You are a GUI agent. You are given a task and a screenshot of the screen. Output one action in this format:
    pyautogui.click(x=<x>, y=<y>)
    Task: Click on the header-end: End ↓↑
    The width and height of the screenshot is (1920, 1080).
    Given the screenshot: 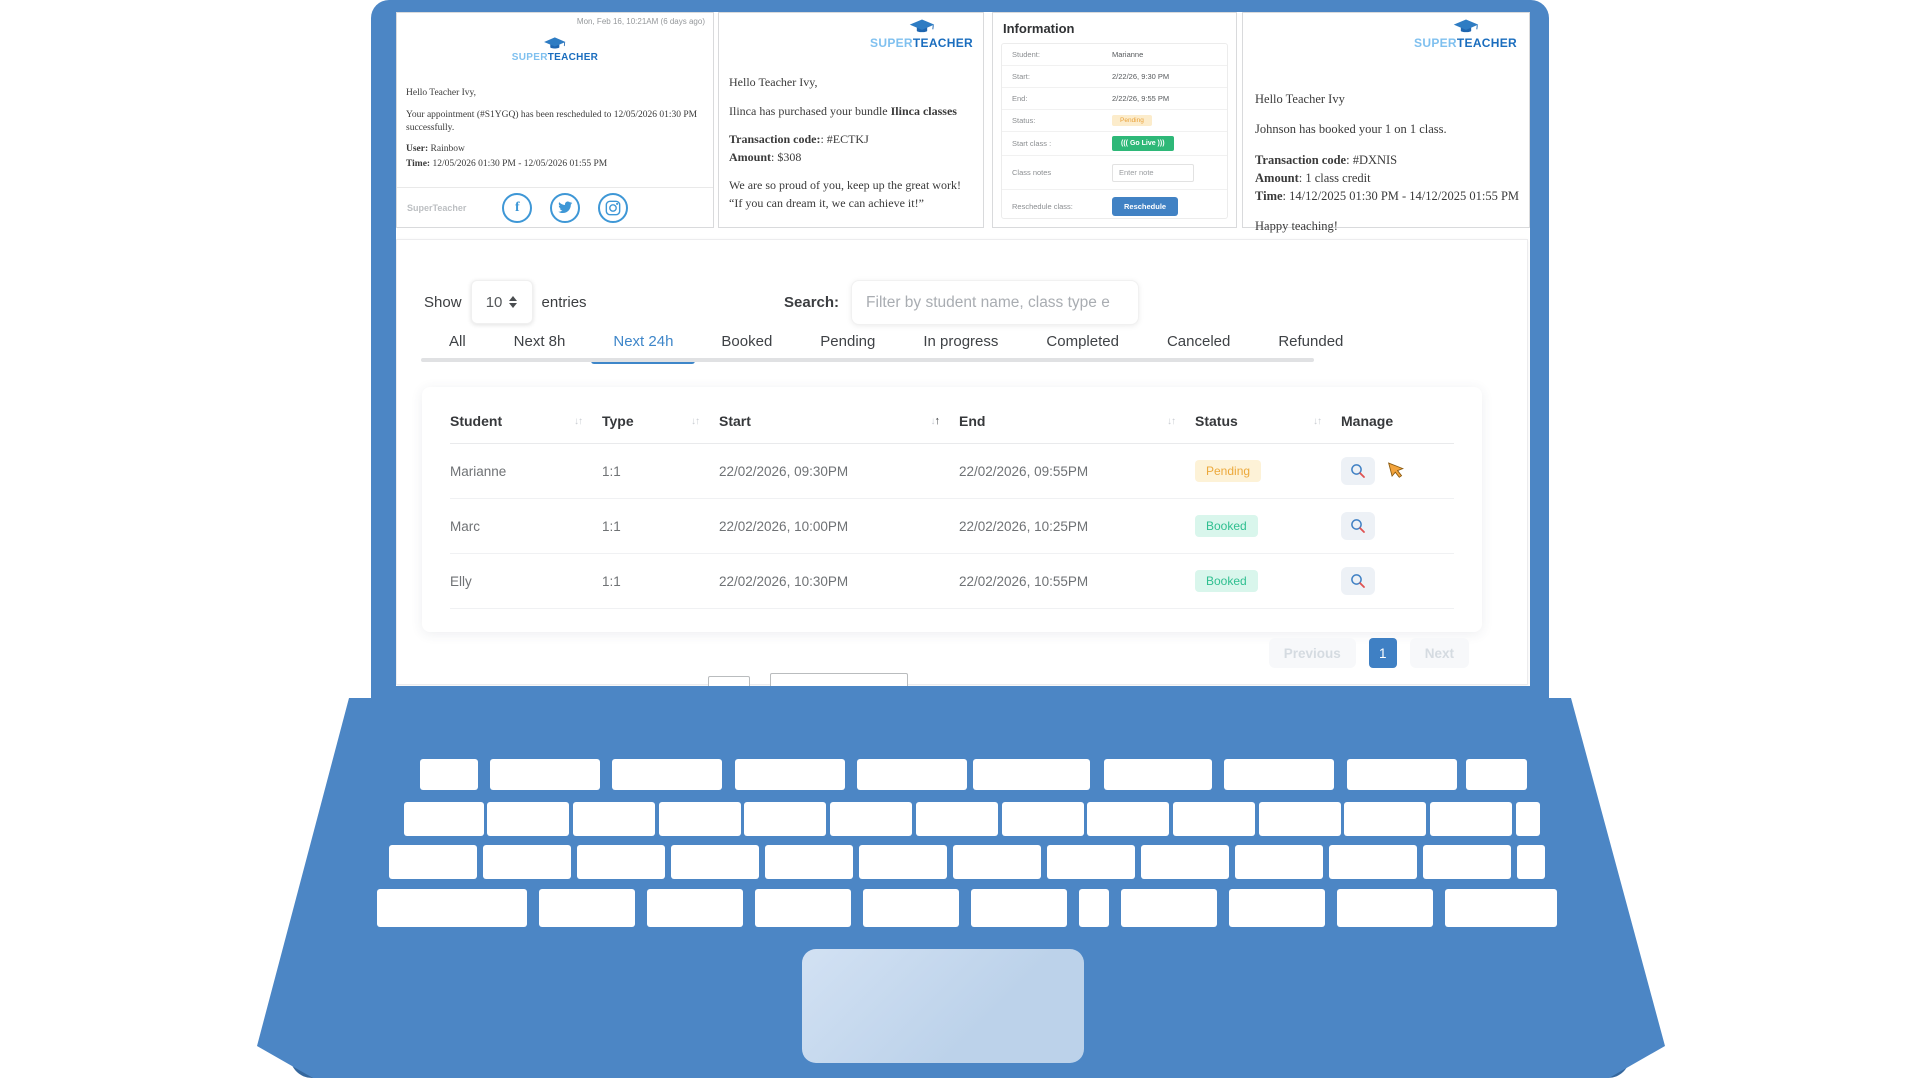 What is the action you would take?
    pyautogui.click(x=1077, y=425)
    